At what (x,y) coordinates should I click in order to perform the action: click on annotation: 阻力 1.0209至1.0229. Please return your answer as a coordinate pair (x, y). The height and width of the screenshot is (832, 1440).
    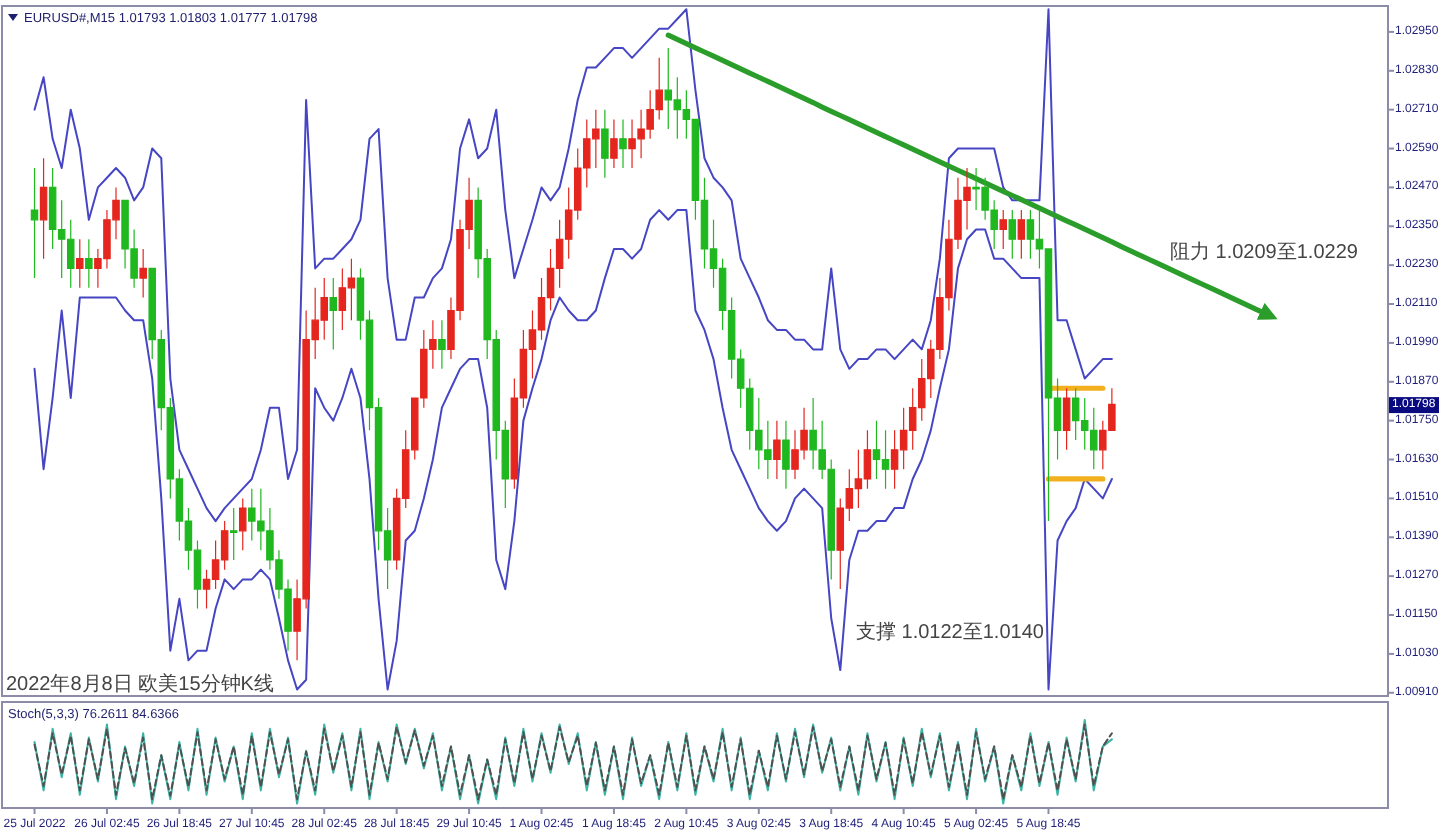
    Looking at the image, I should click on (1264, 251).